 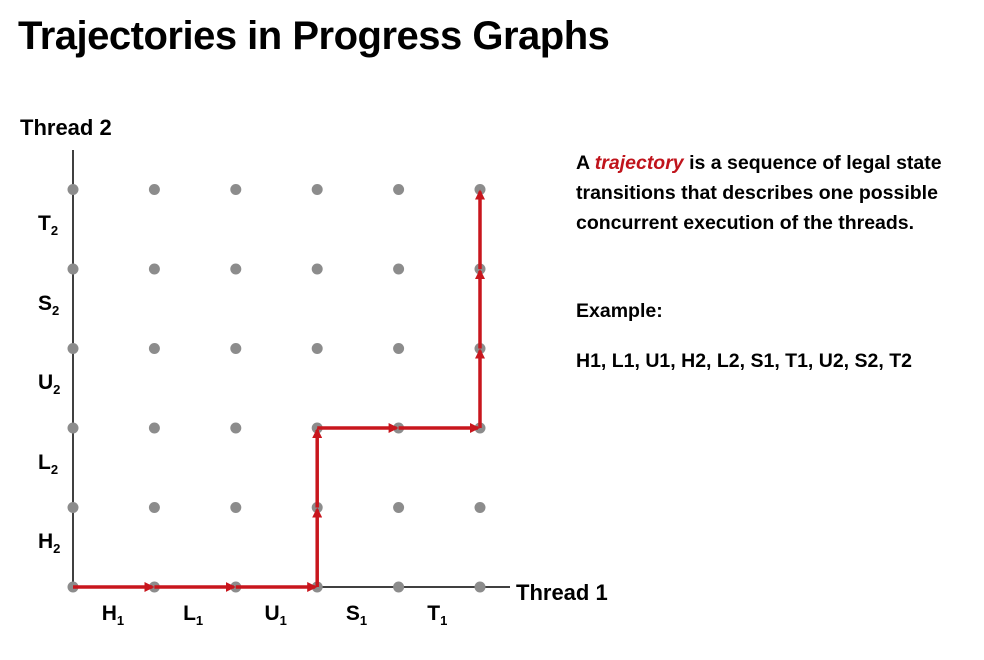 I want to click on y-axis-label-h2: H2, so click(x=49, y=543).